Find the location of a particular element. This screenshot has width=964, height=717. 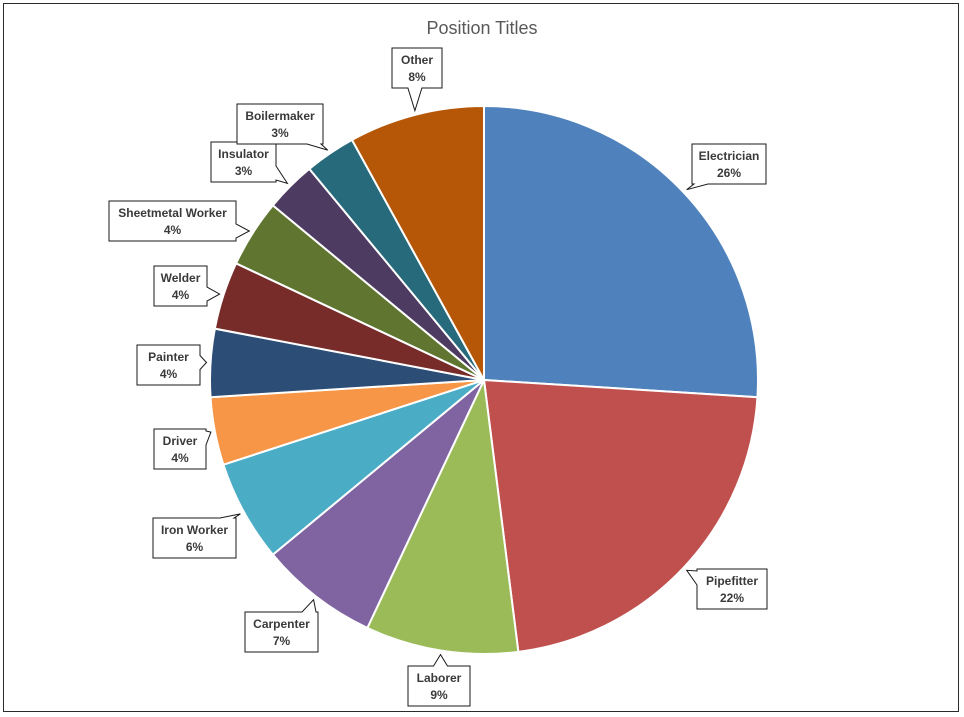

chart-title: Position Titles is located at coordinates (482, 28).